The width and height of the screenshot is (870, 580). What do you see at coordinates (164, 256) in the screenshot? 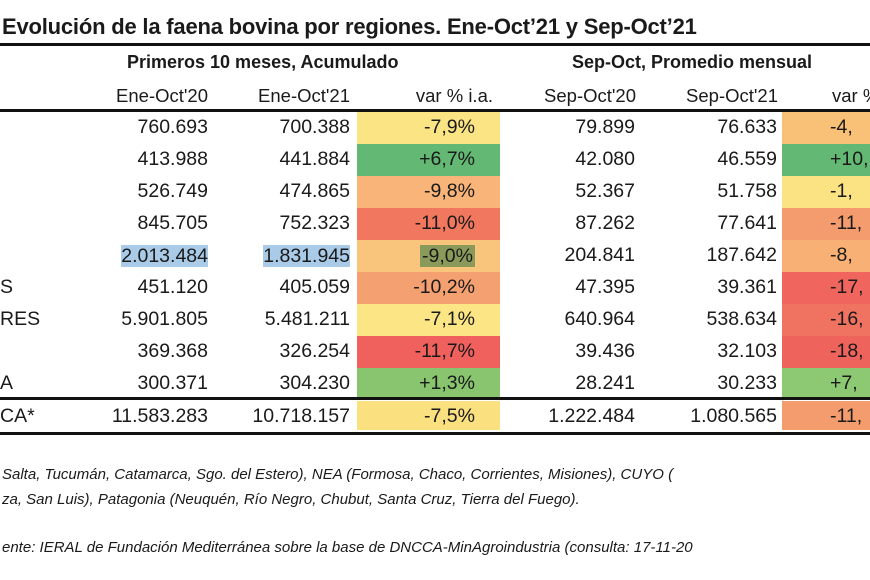
I see `value-cell: 2.013.484` at bounding box center [164, 256].